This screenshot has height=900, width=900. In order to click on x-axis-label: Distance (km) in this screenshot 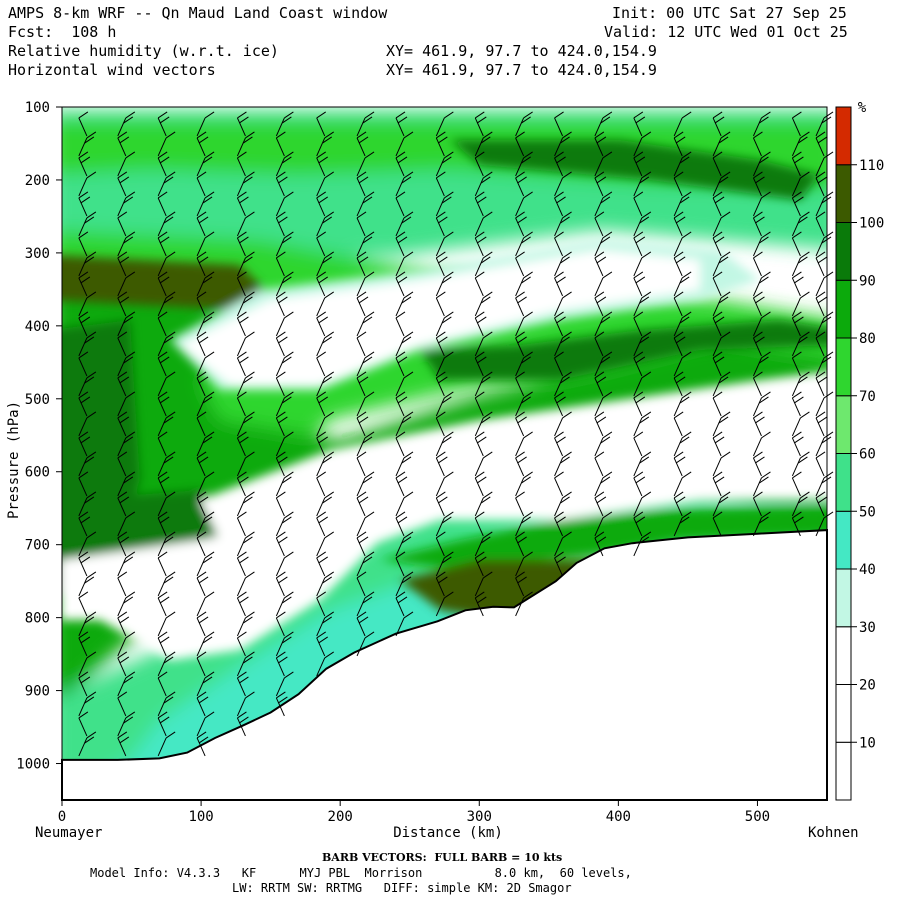, I will do `click(448, 833)`.